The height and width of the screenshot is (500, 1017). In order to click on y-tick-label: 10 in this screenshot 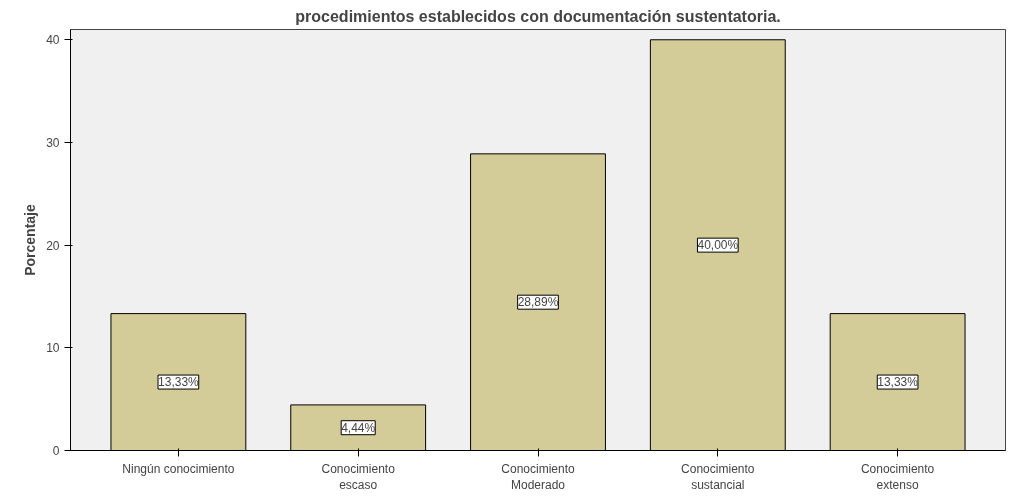, I will do `click(53, 348)`.